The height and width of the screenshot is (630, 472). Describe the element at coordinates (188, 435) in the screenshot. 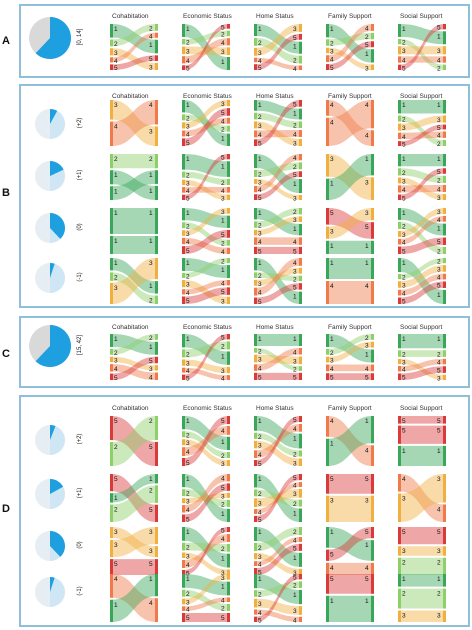

I see `left-node-label: 2` at that location.